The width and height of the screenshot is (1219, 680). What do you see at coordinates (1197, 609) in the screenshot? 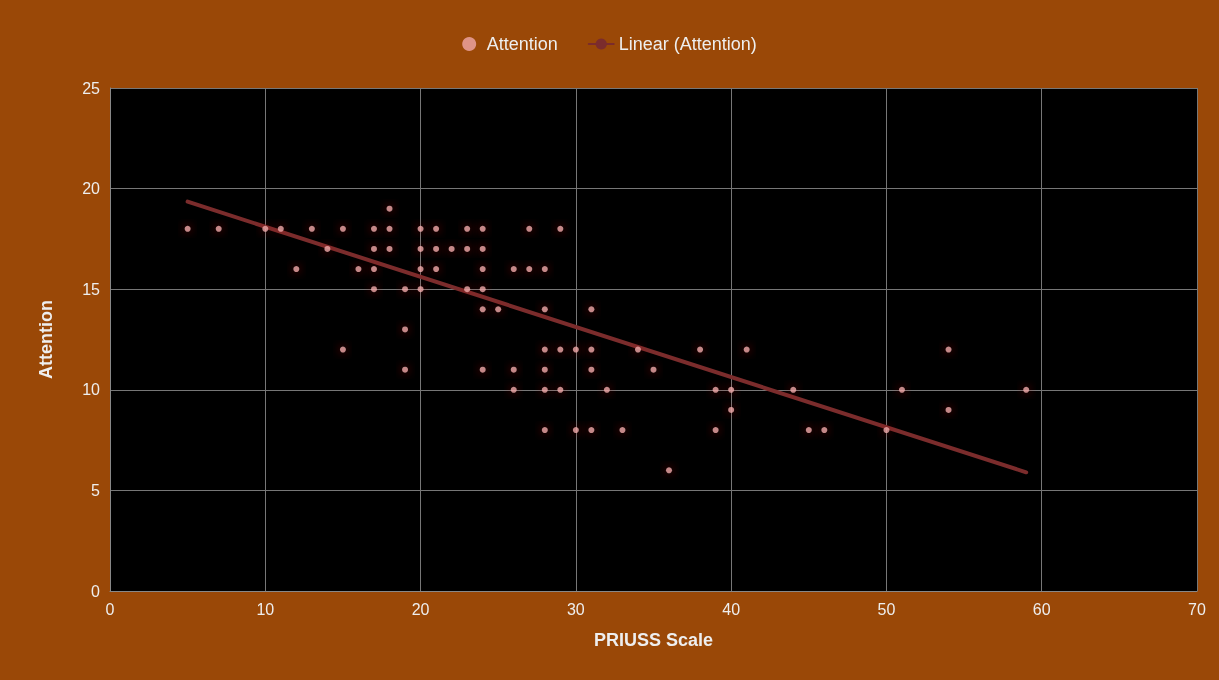
I see `x-tick-label: 70` at bounding box center [1197, 609].